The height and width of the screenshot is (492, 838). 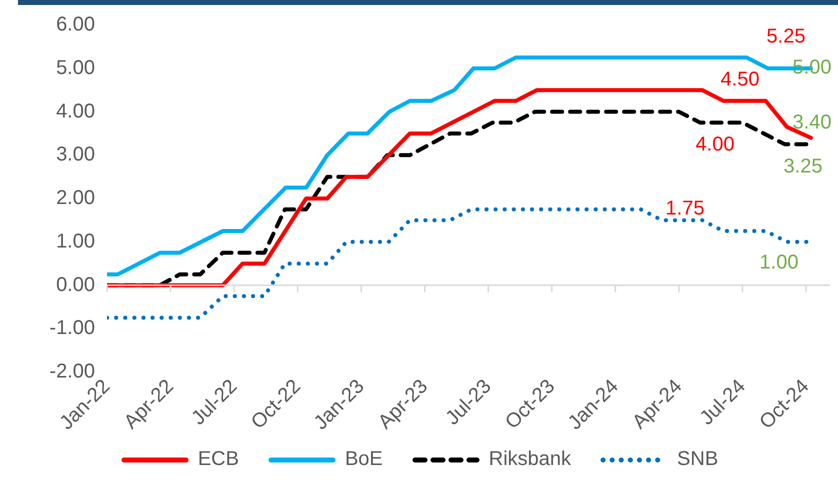 I want to click on annotation: 4.50, so click(x=740, y=79).